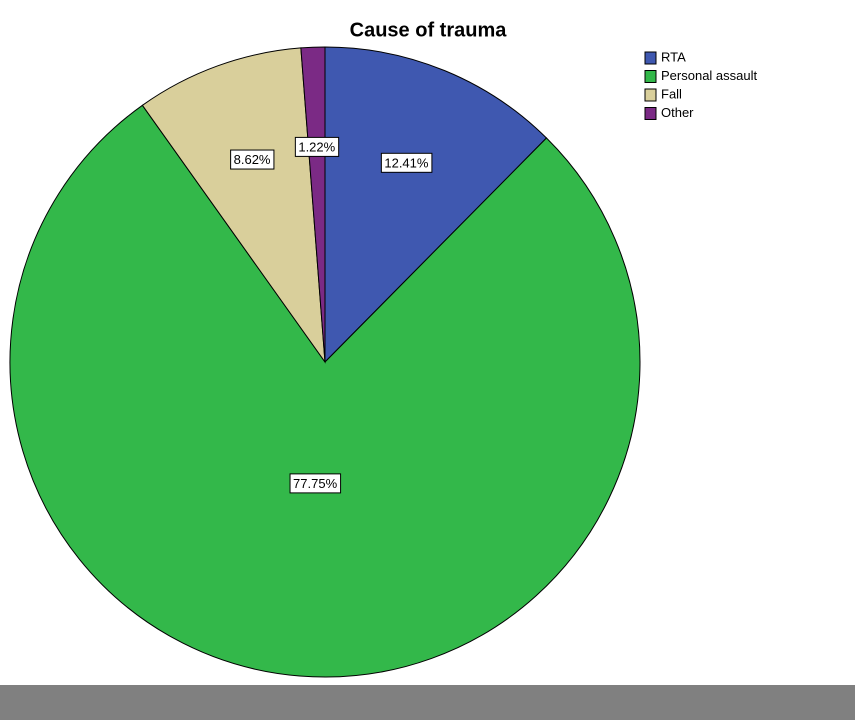 Image resolution: width=855 pixels, height=720 pixels. Describe the element at coordinates (709, 75) in the screenshot. I see `legend-text: Personal assault` at that location.